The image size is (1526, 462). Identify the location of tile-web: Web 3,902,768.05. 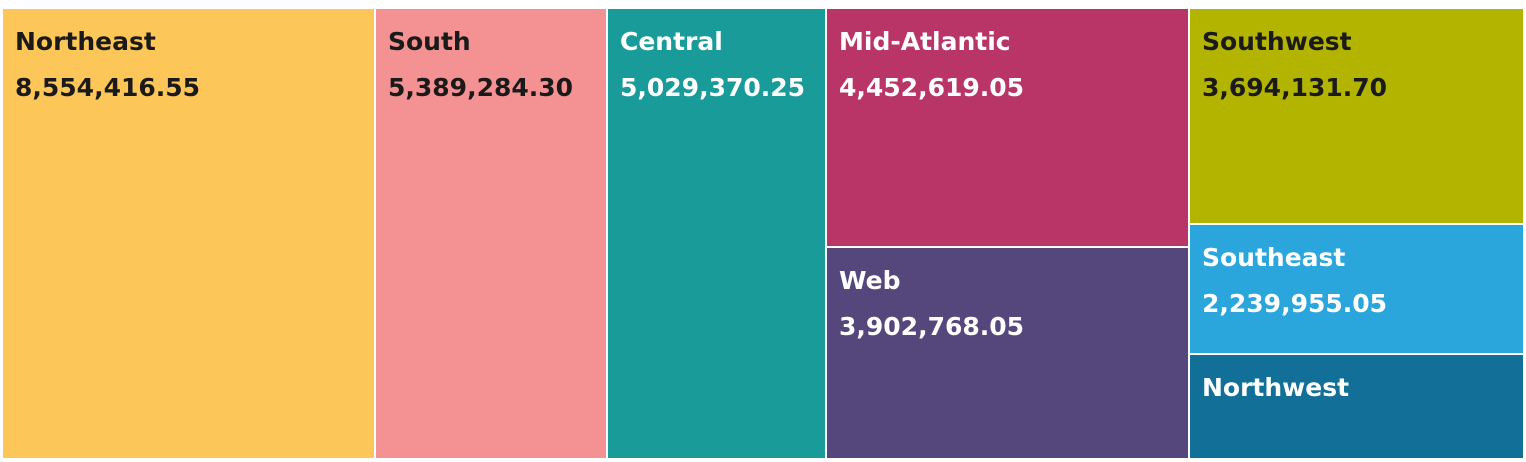
(1007, 353).